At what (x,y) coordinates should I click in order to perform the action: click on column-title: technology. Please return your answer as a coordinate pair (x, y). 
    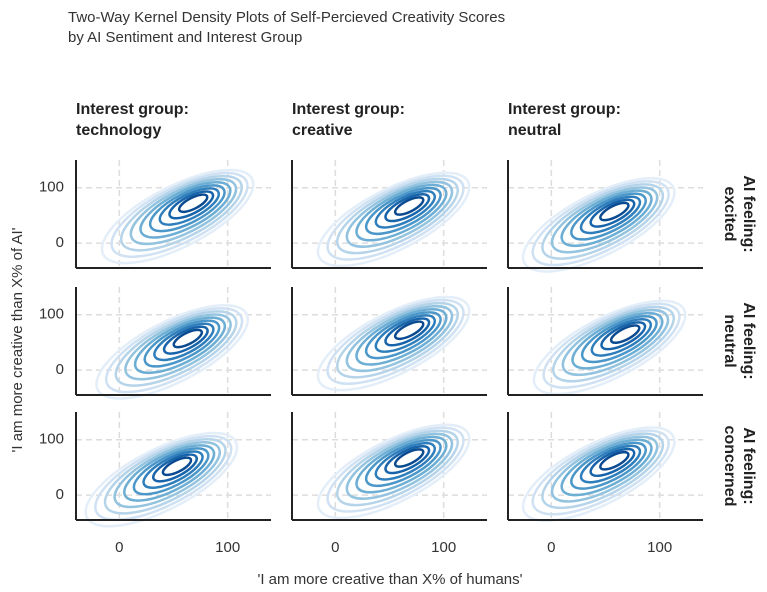
    Looking at the image, I should click on (118, 130).